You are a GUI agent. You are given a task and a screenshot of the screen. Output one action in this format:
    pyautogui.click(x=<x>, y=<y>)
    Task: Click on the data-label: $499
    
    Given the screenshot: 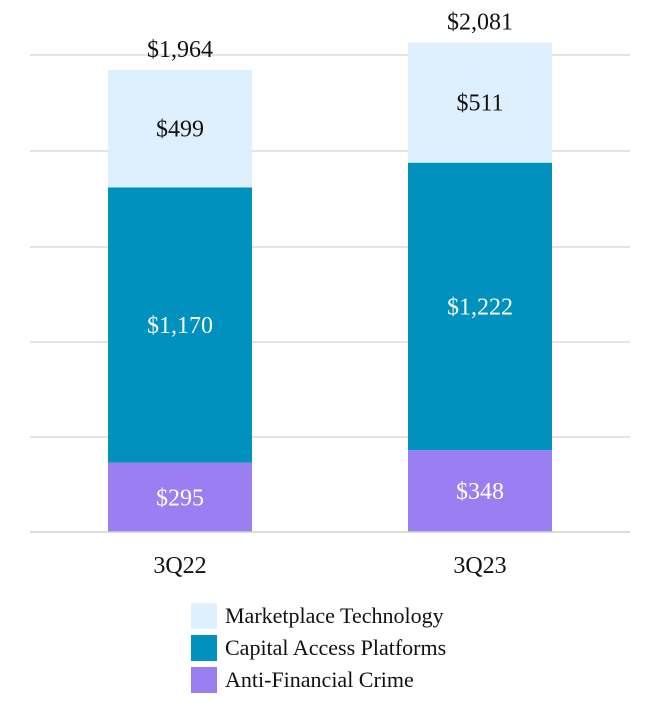 What is the action you would take?
    pyautogui.click(x=180, y=130)
    